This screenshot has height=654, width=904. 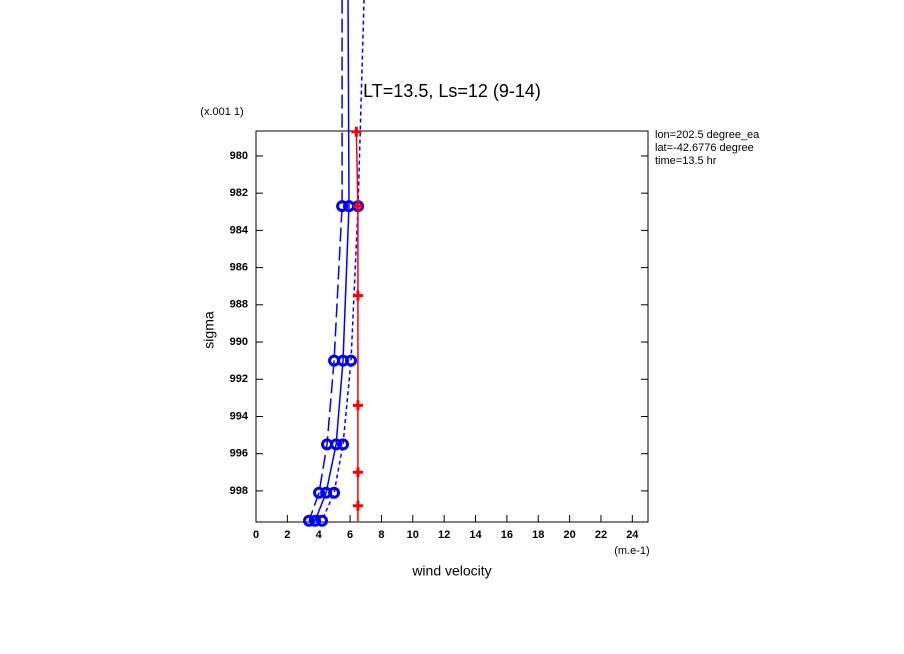 I want to click on y-tick-label: 988, so click(x=239, y=305).